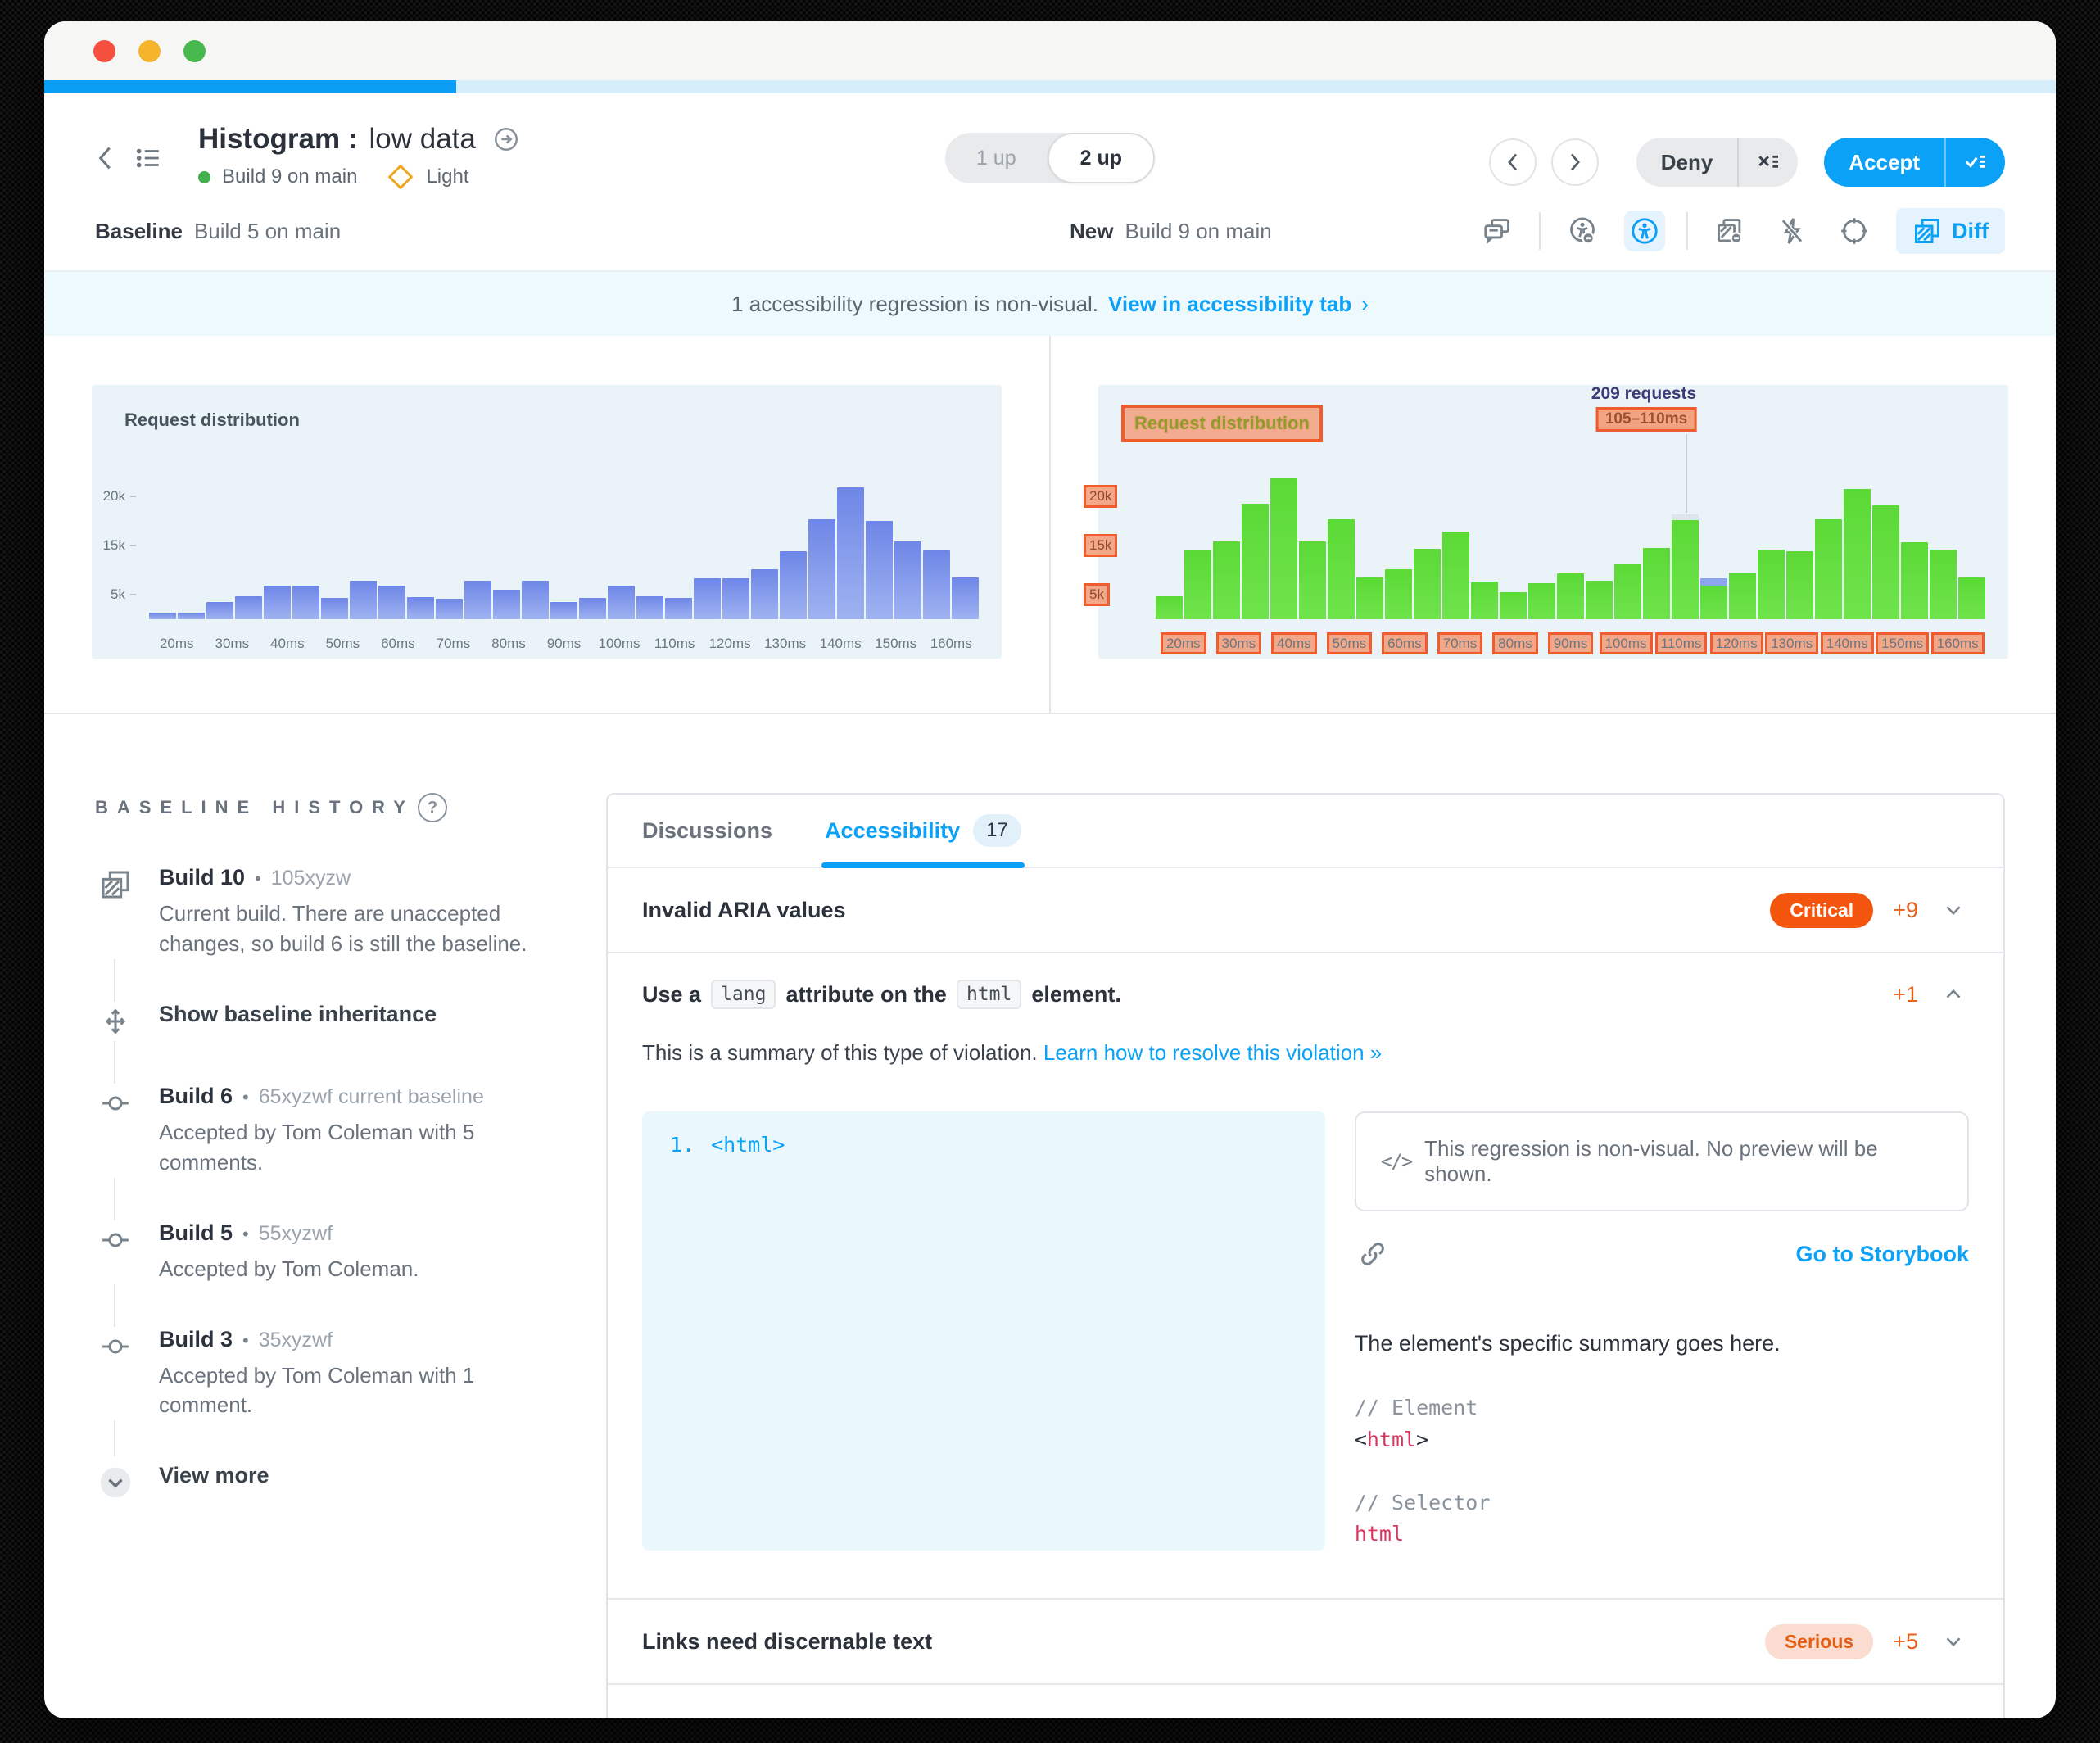 Image resolution: width=2100 pixels, height=1743 pixels. Describe the element at coordinates (1213, 1052) in the screenshot. I see `resolve-violation-link: Learn how to resolve this violation »` at that location.